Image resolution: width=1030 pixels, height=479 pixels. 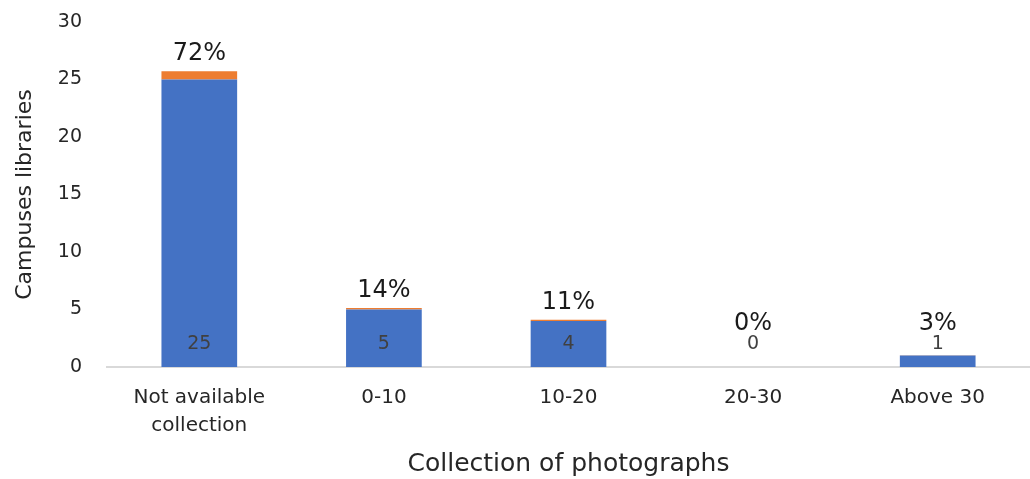 I want to click on x-axis-title: Collection of photographs, so click(x=568, y=462).